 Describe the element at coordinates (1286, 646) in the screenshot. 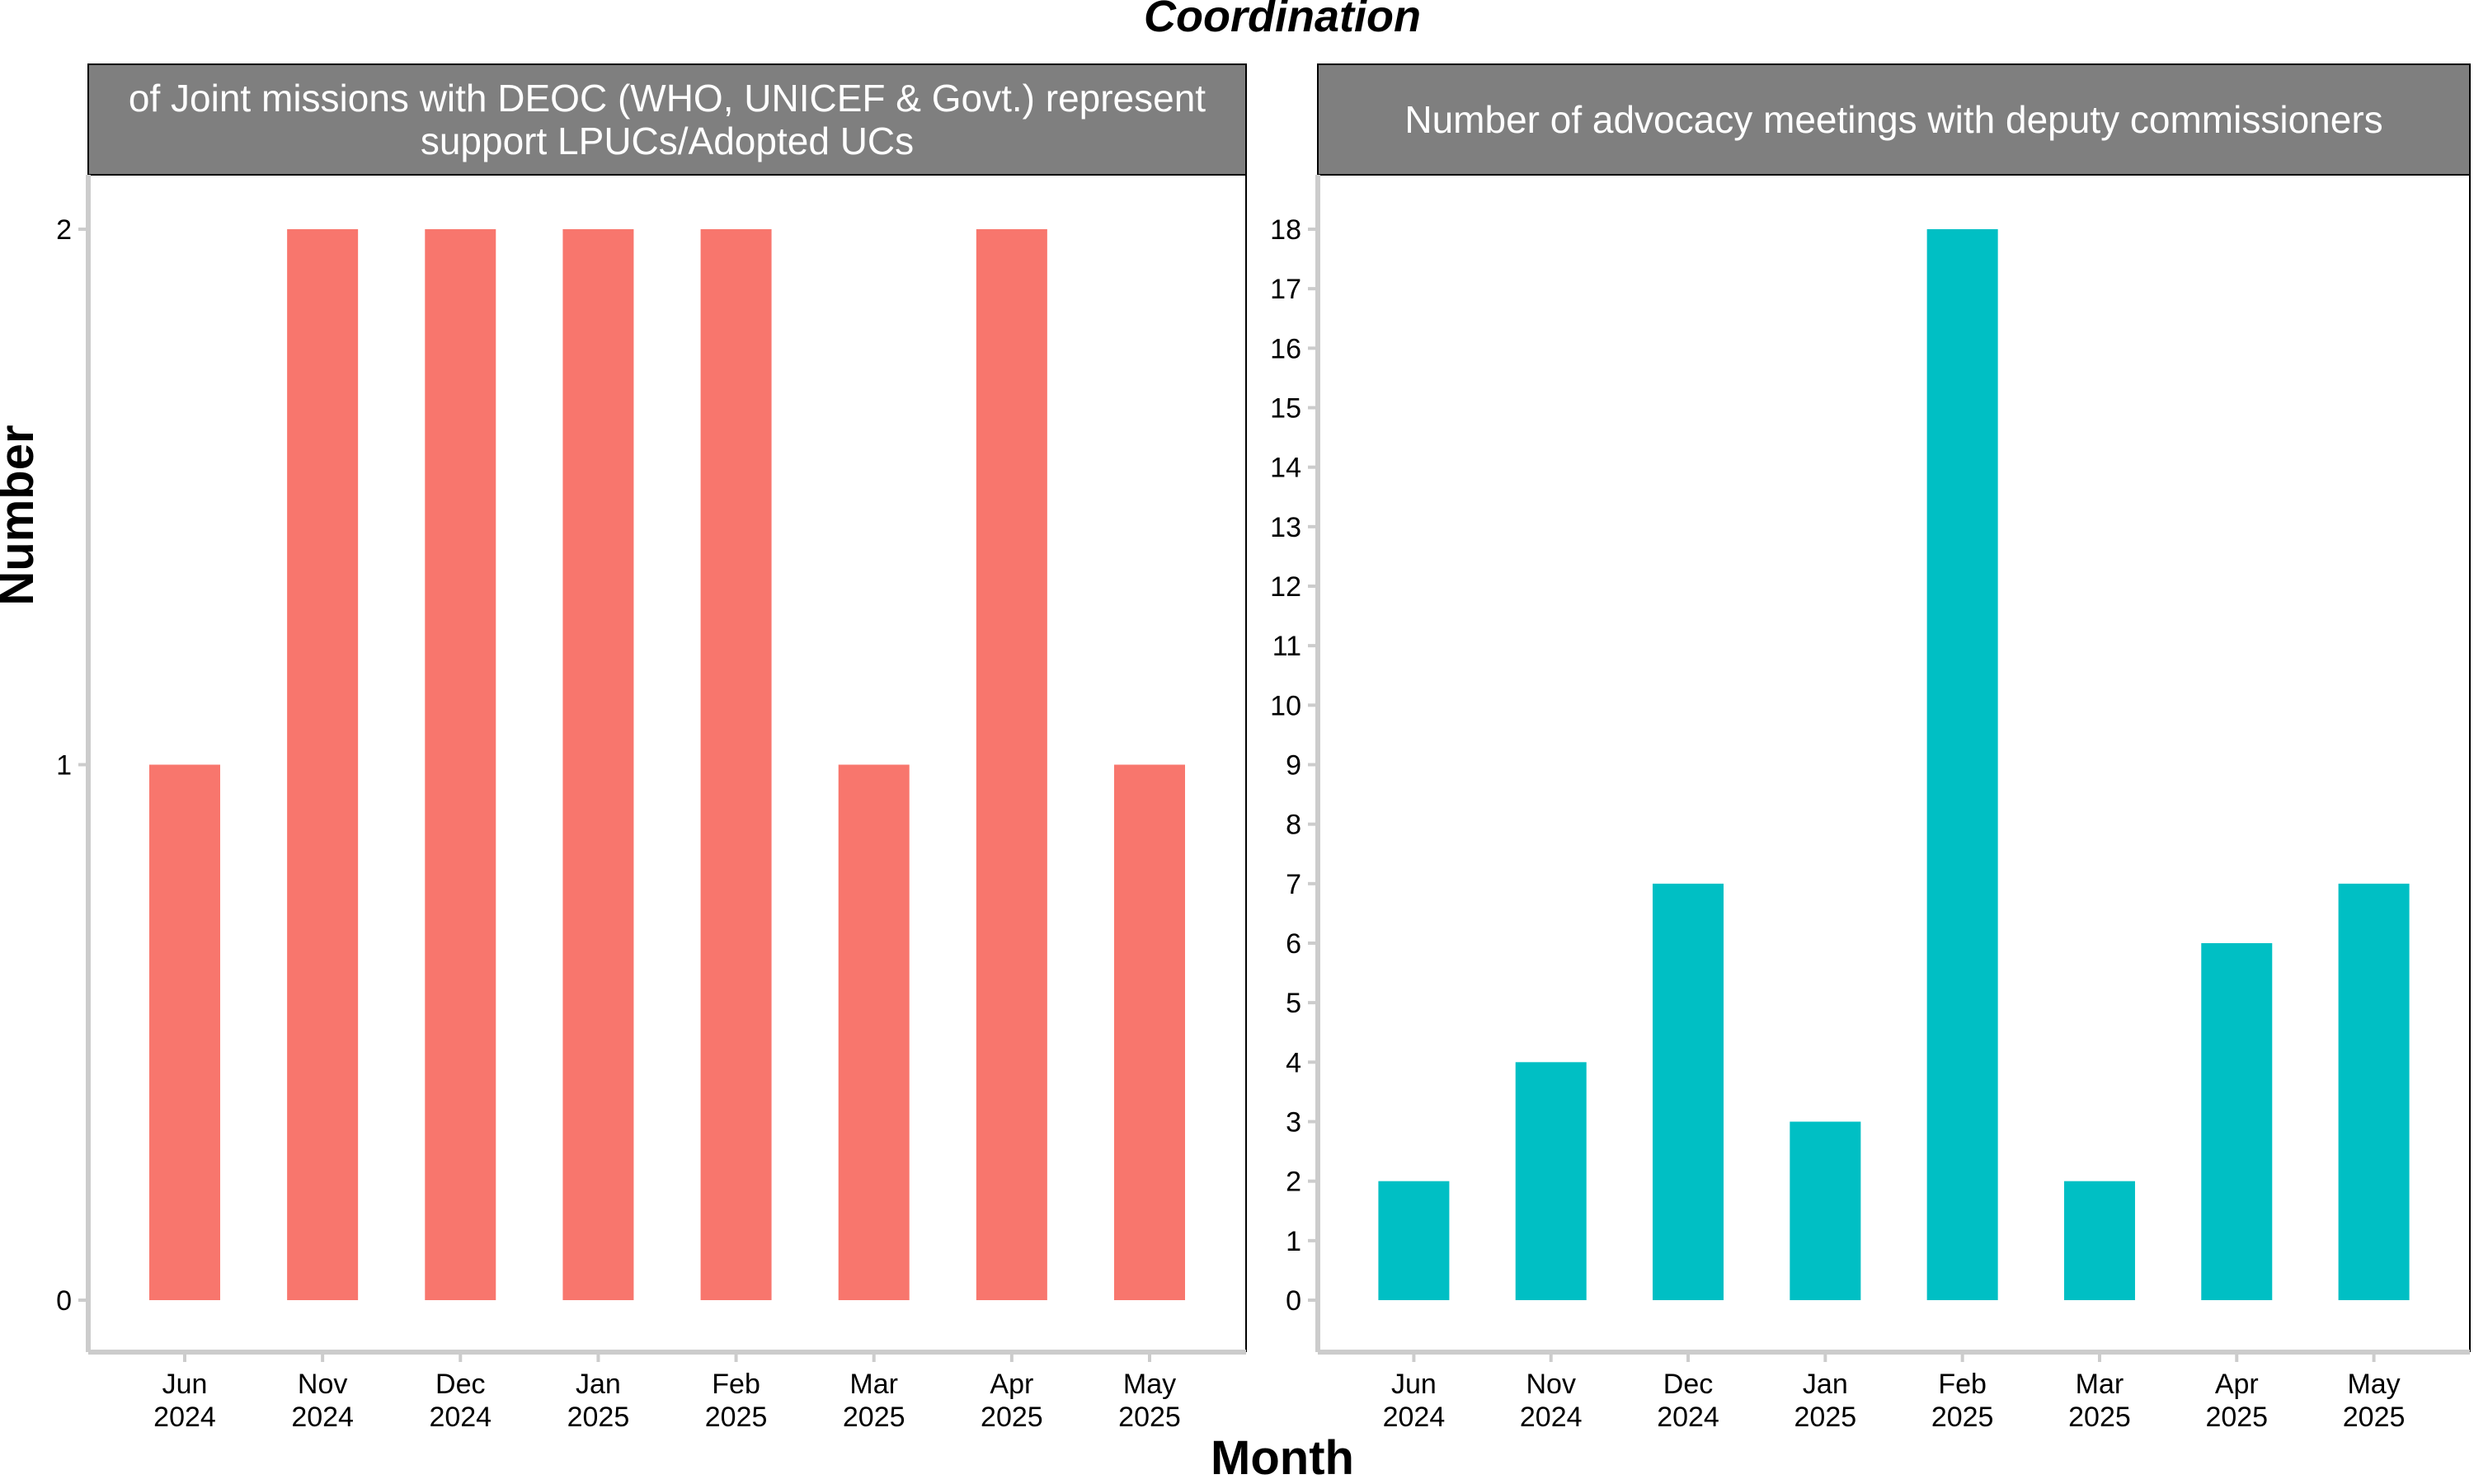

I see `y-tick-label: 11` at that location.